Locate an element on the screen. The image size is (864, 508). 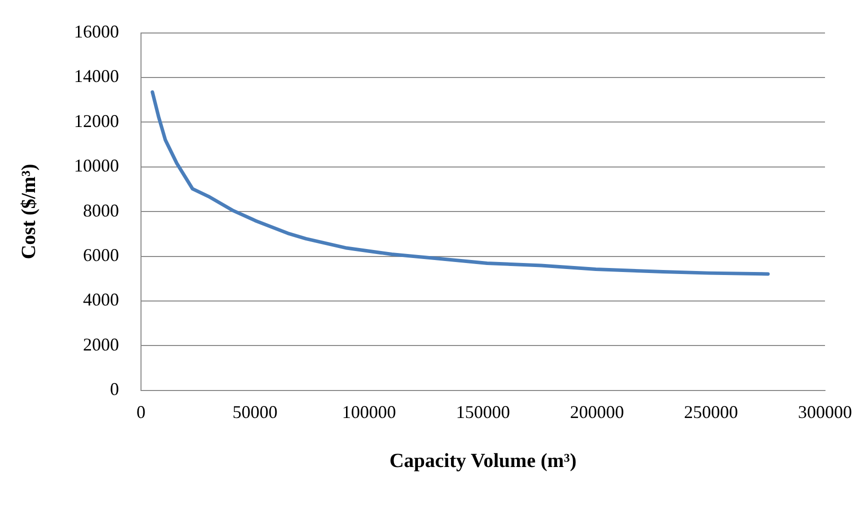
x-tick-label: 50000 is located at coordinates (255, 412).